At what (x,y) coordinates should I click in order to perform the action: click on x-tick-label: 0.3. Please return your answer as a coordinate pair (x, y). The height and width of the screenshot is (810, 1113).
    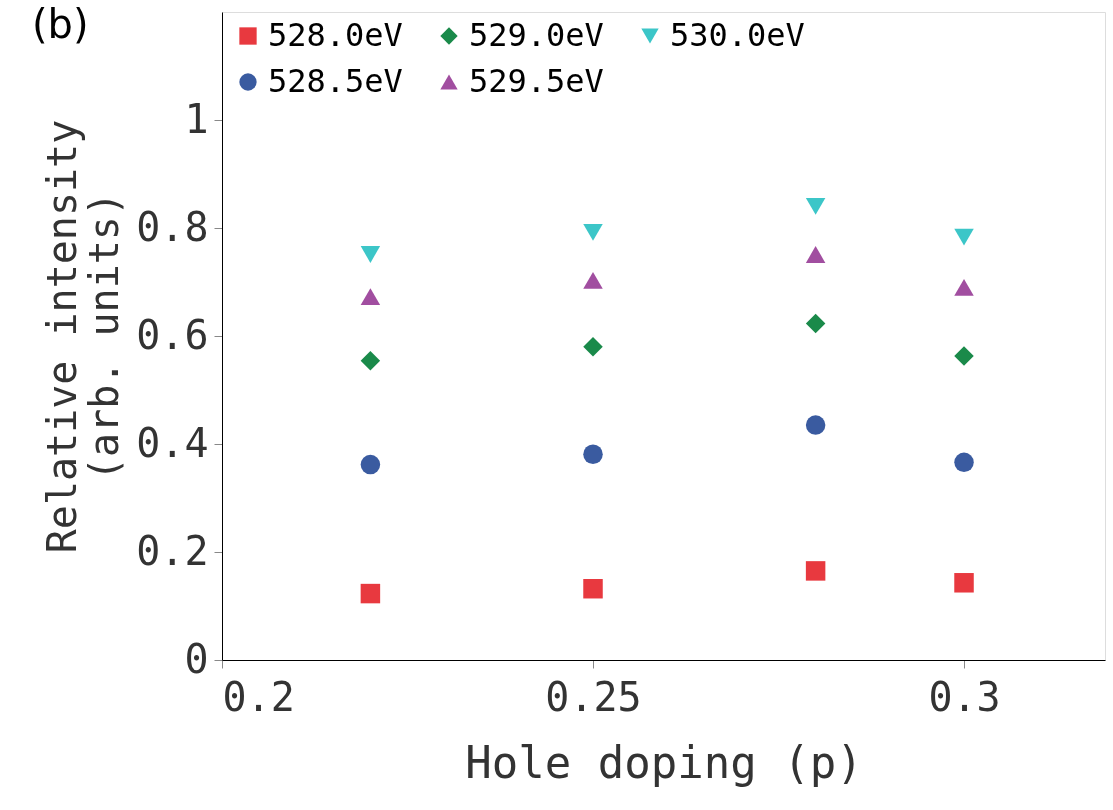
    Looking at the image, I should click on (964, 696).